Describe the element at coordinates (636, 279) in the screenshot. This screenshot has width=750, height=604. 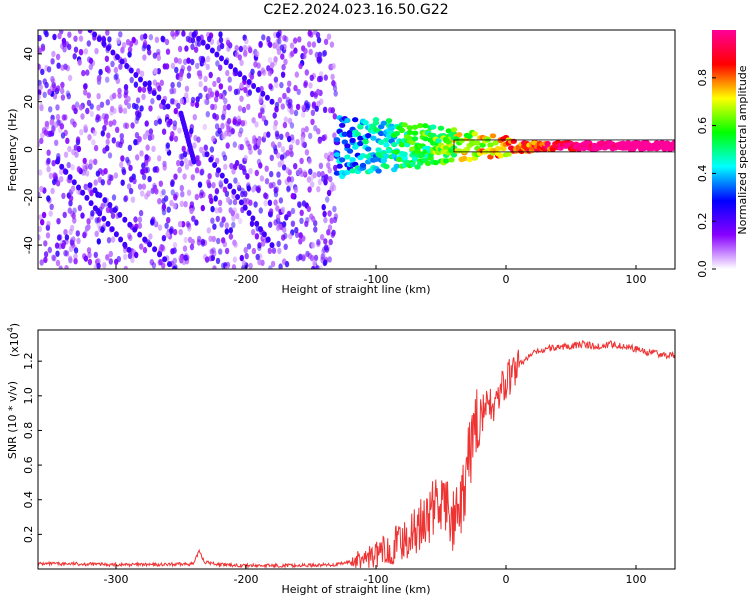
I see `x-tick-label: 100` at that location.